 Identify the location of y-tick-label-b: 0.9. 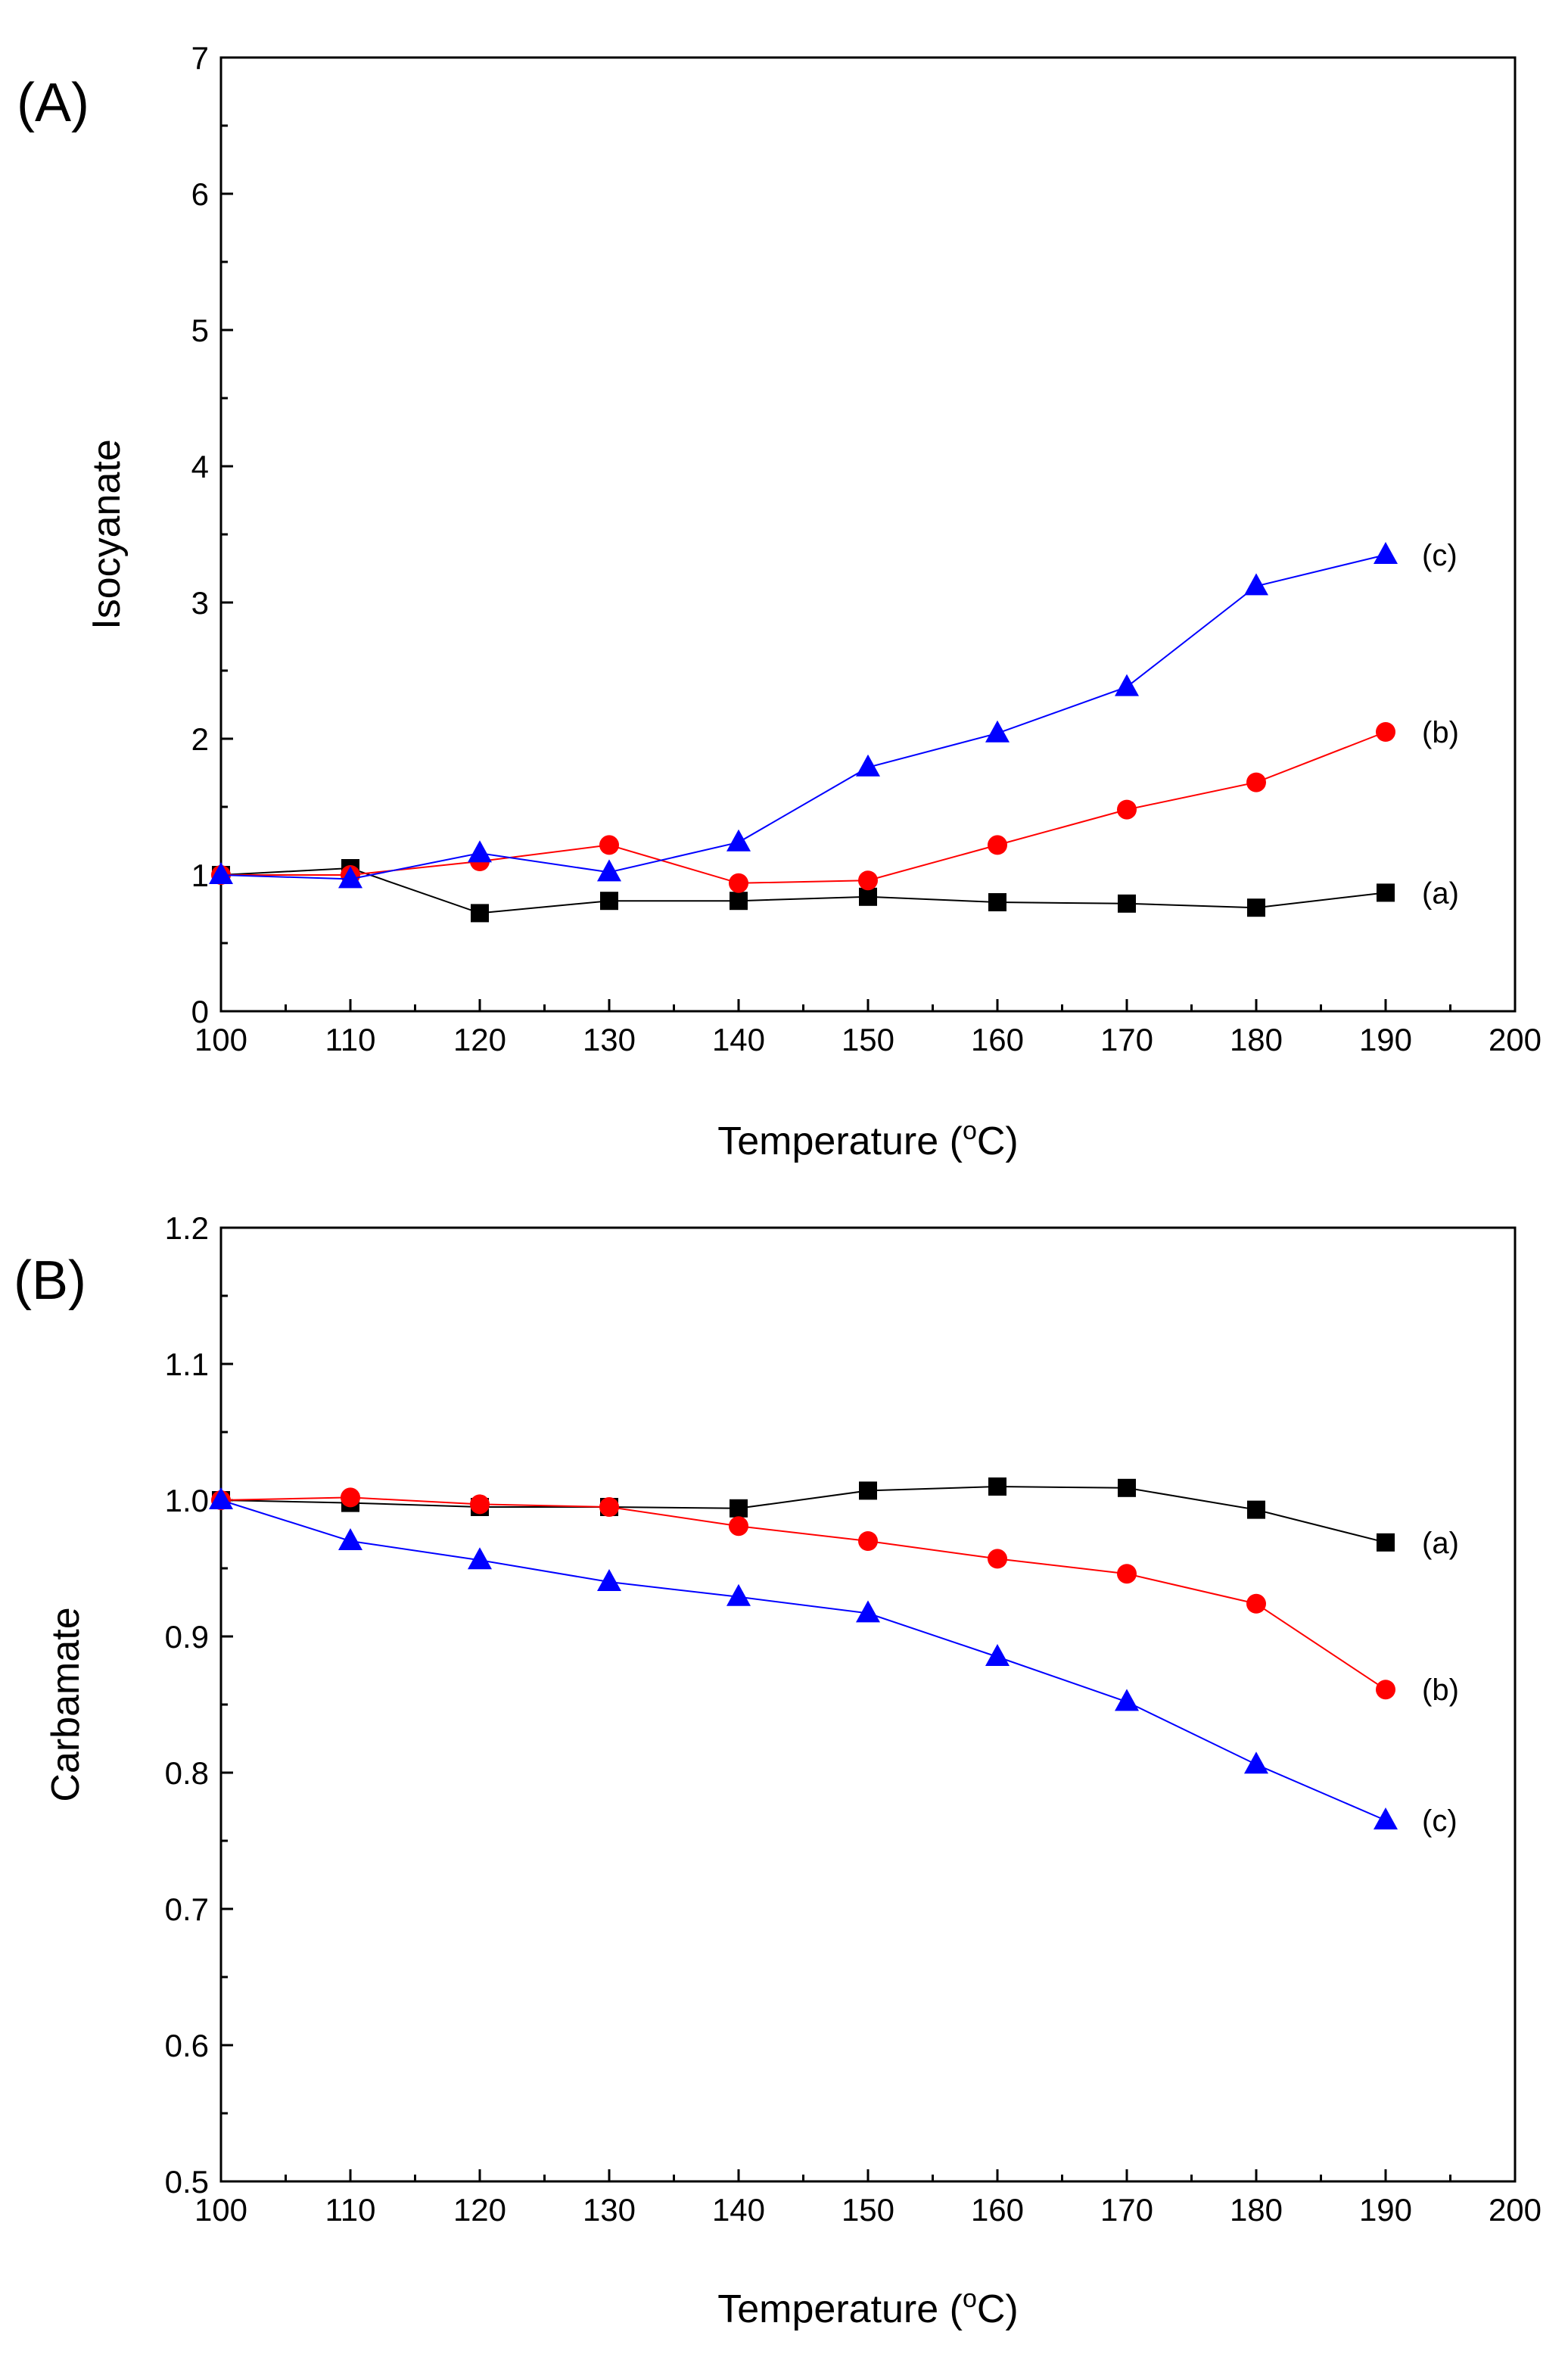
(187, 1637).